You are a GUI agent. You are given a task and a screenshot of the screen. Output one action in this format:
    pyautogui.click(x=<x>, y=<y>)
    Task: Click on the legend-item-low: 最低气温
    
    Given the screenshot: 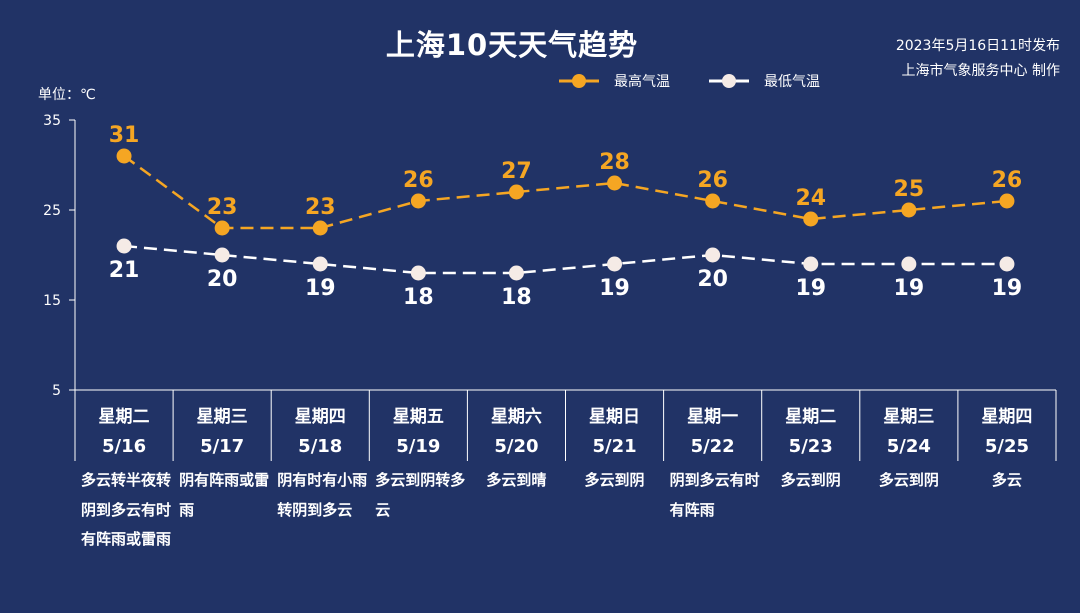 What is the action you would take?
    pyautogui.click(x=764, y=81)
    